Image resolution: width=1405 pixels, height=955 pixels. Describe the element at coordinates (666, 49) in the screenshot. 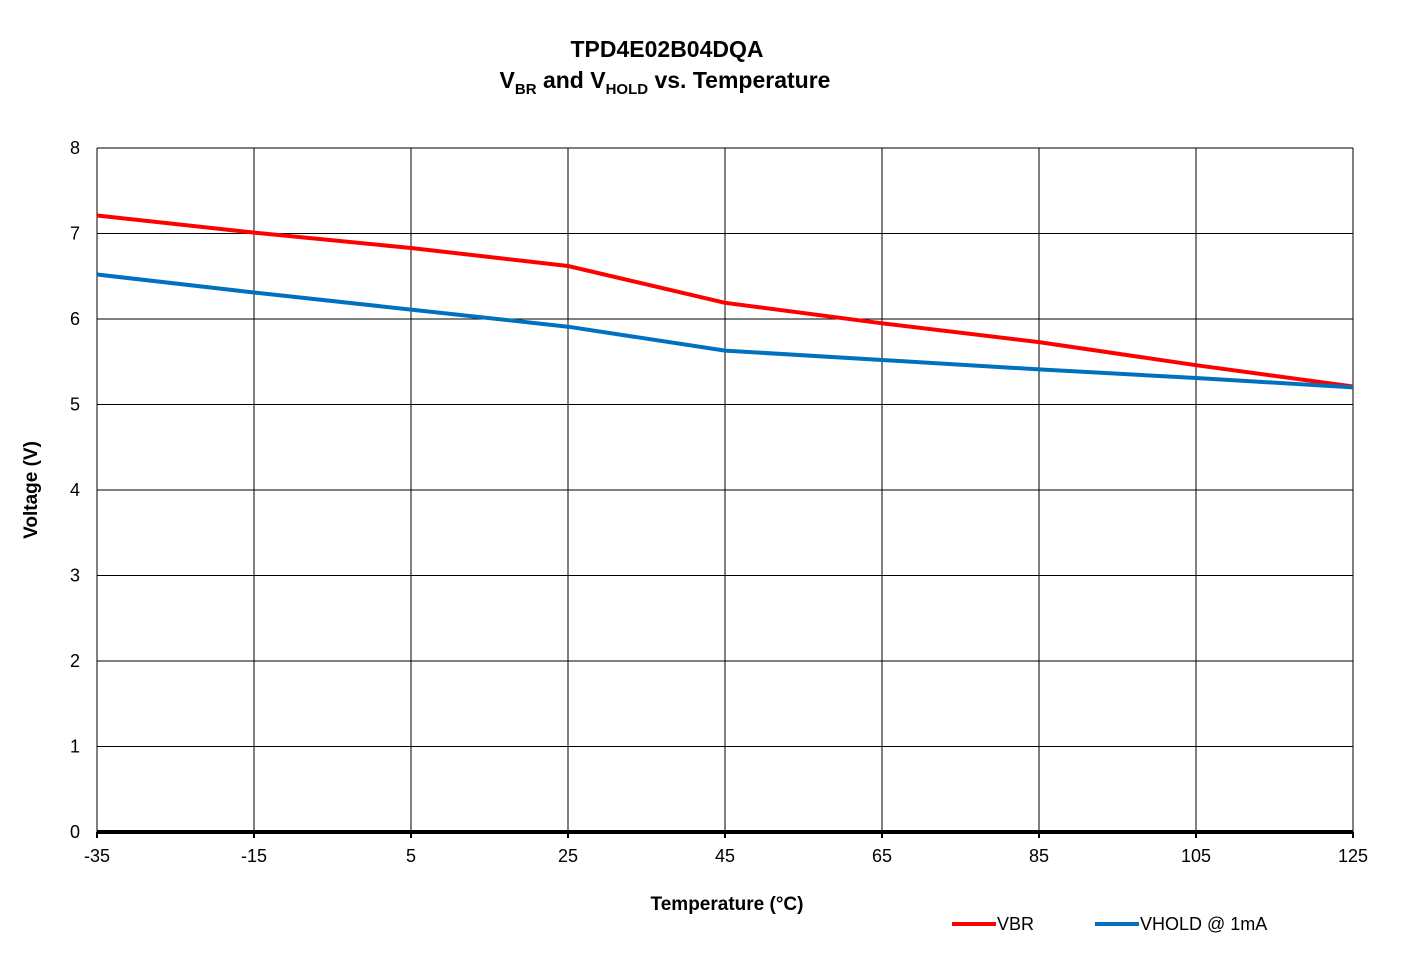

I see `chart-title-line1: TPD4E02B04DQA` at that location.